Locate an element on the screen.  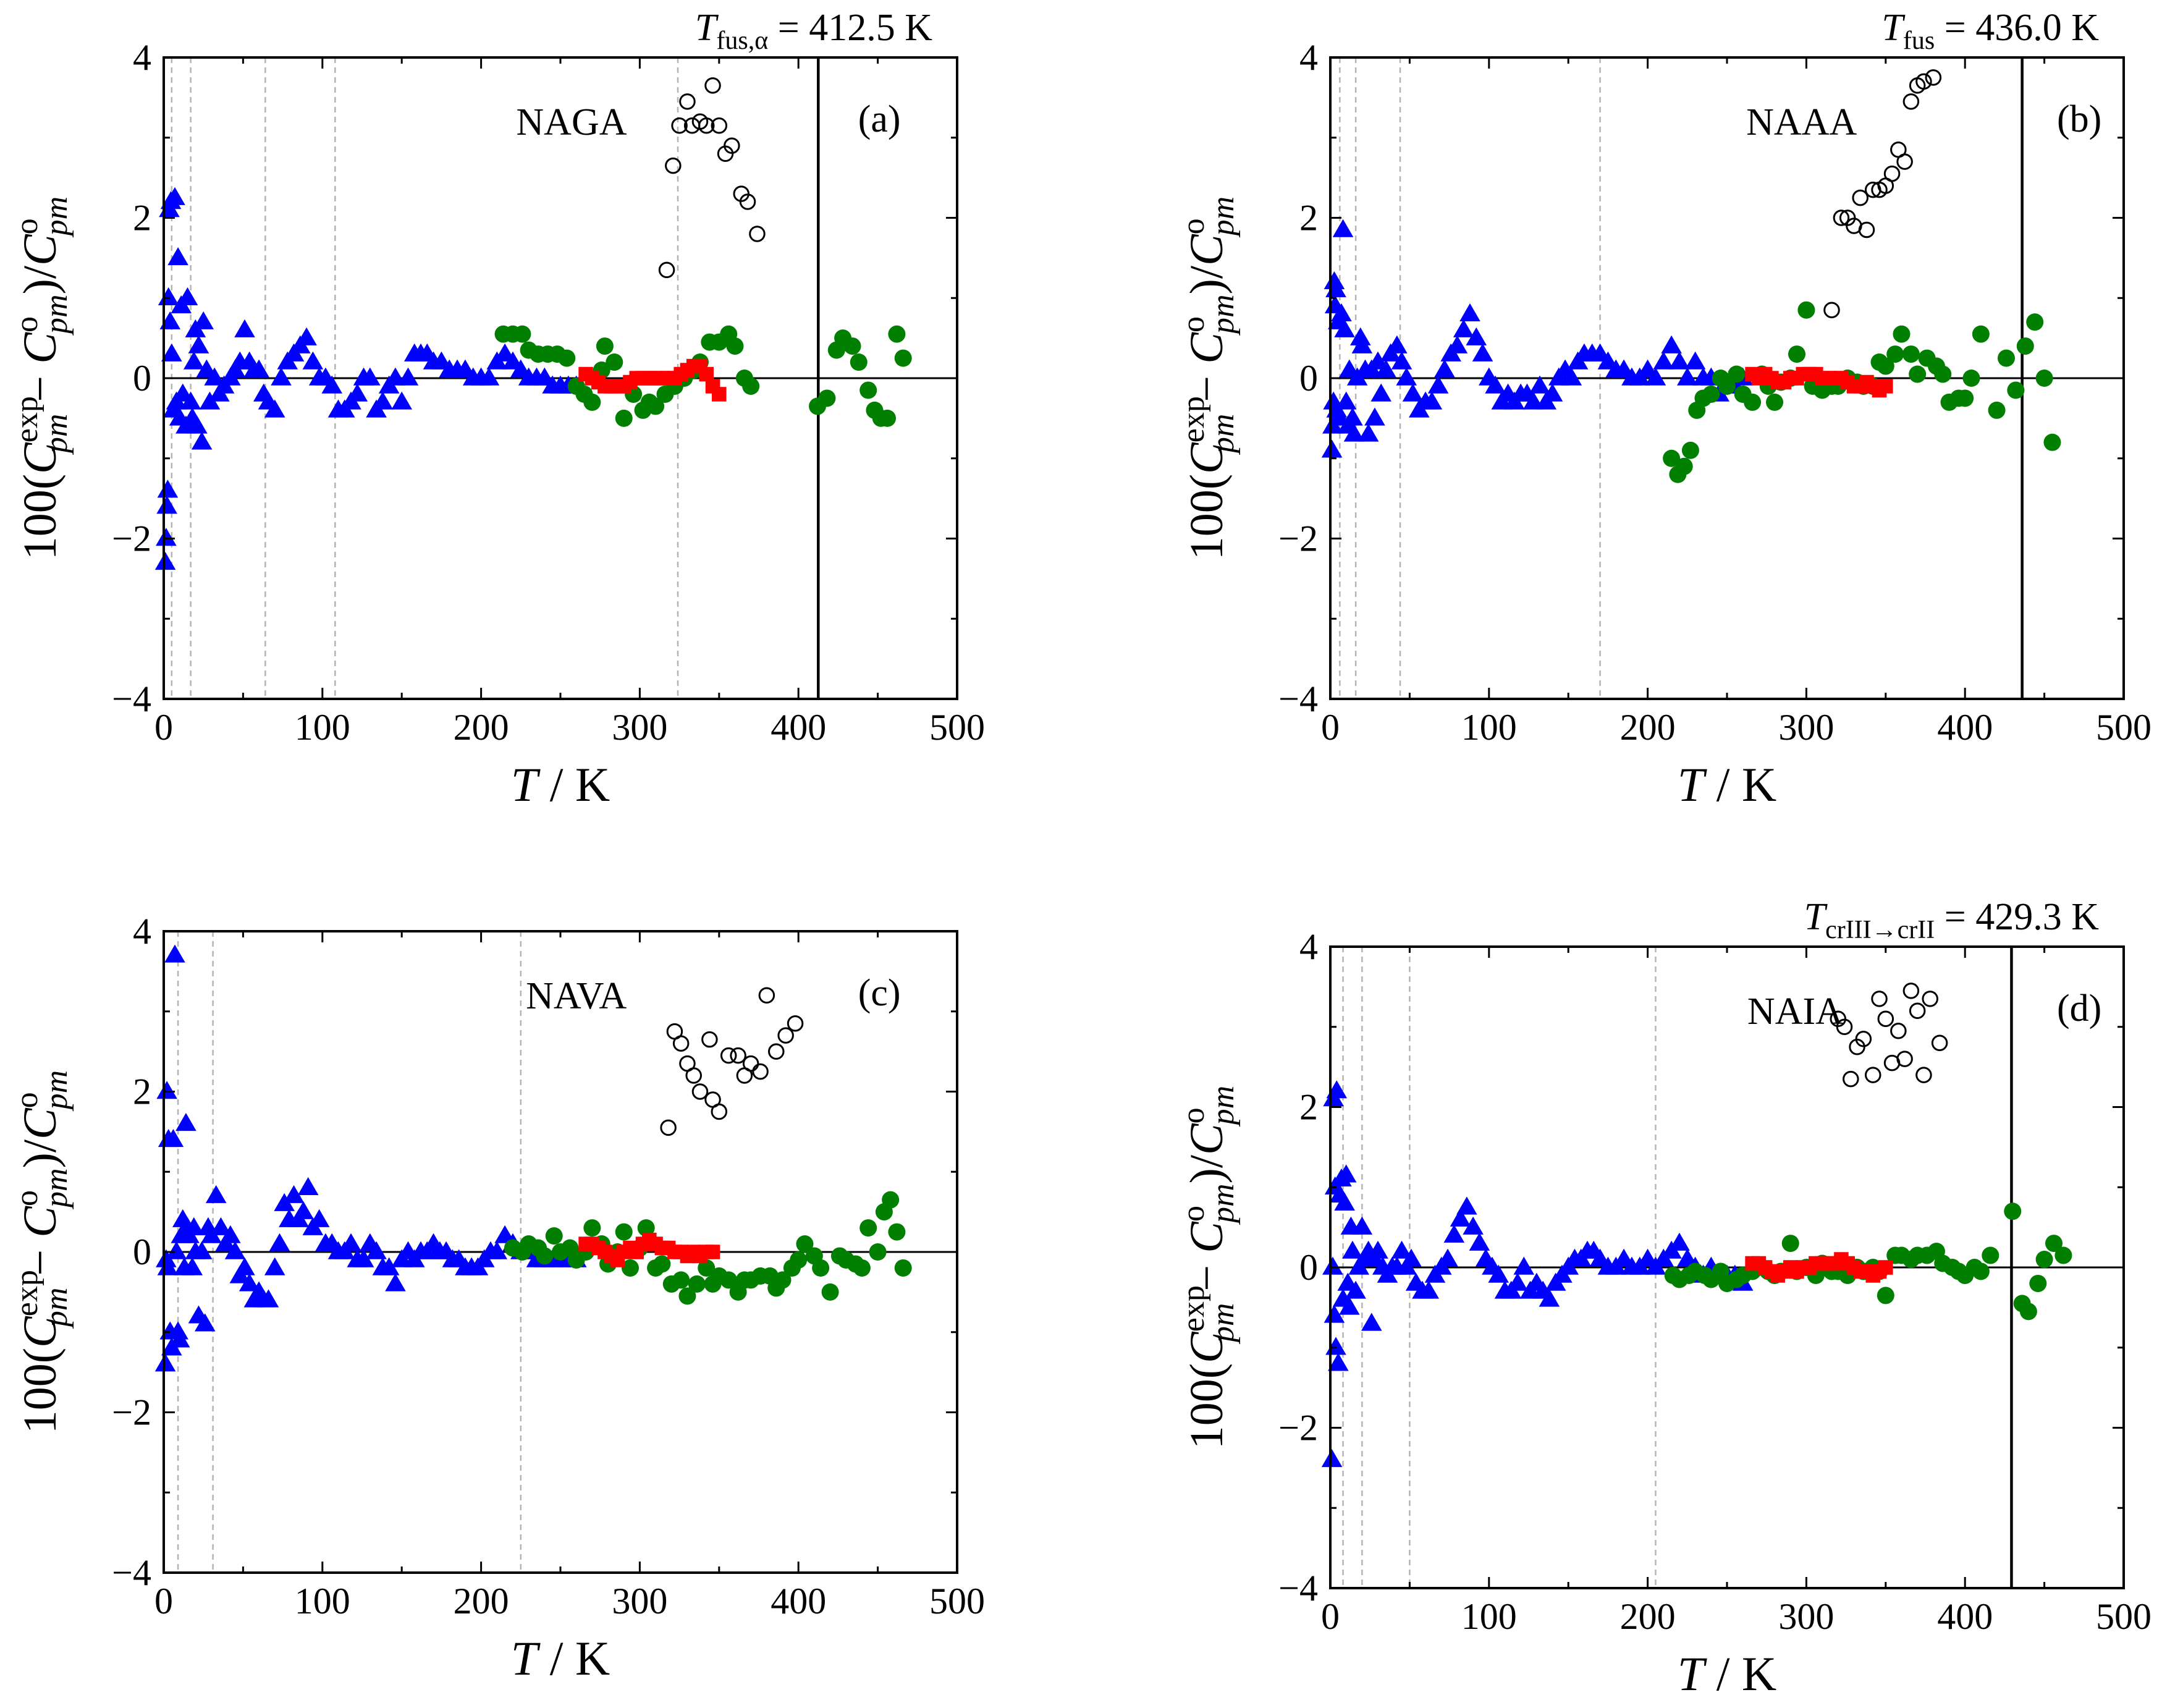
label-part: 100( is located at coordinates (1207, 1406).